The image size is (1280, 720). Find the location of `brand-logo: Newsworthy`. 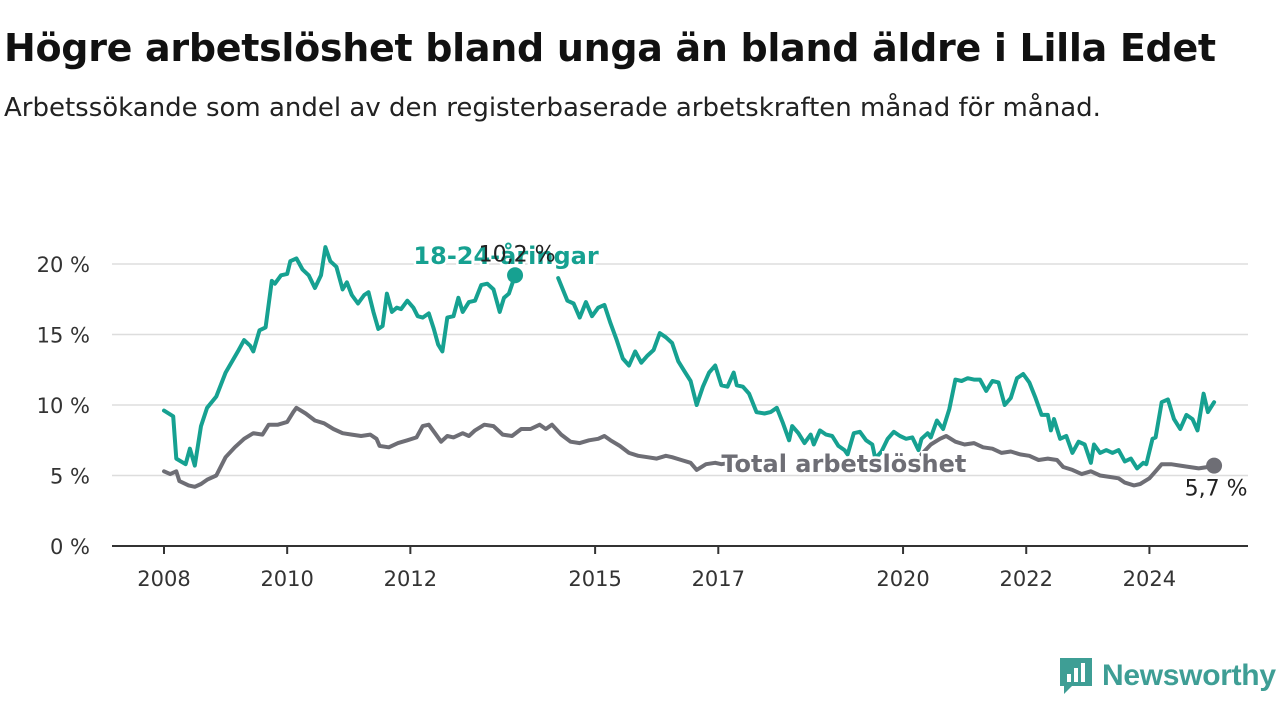

brand-logo: Newsworthy is located at coordinates (1167, 676).